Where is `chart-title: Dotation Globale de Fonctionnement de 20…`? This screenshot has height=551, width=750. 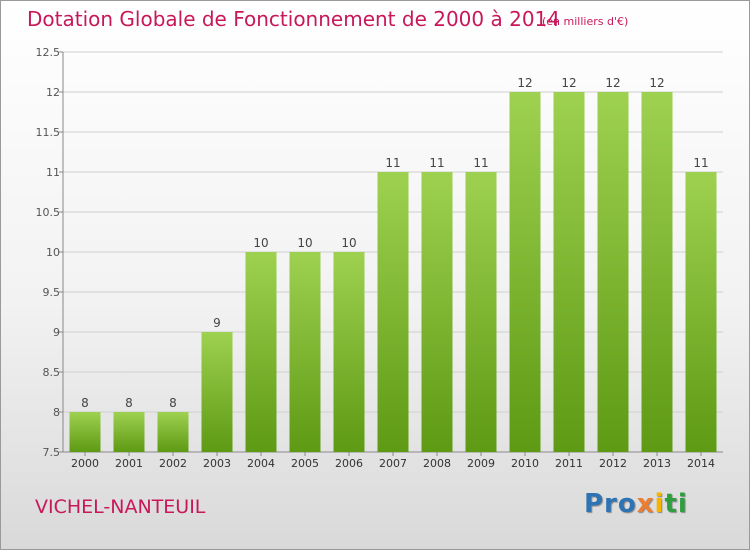
chart-title: Dotation Globale de Fonctionnement de 20… is located at coordinates (293, 19).